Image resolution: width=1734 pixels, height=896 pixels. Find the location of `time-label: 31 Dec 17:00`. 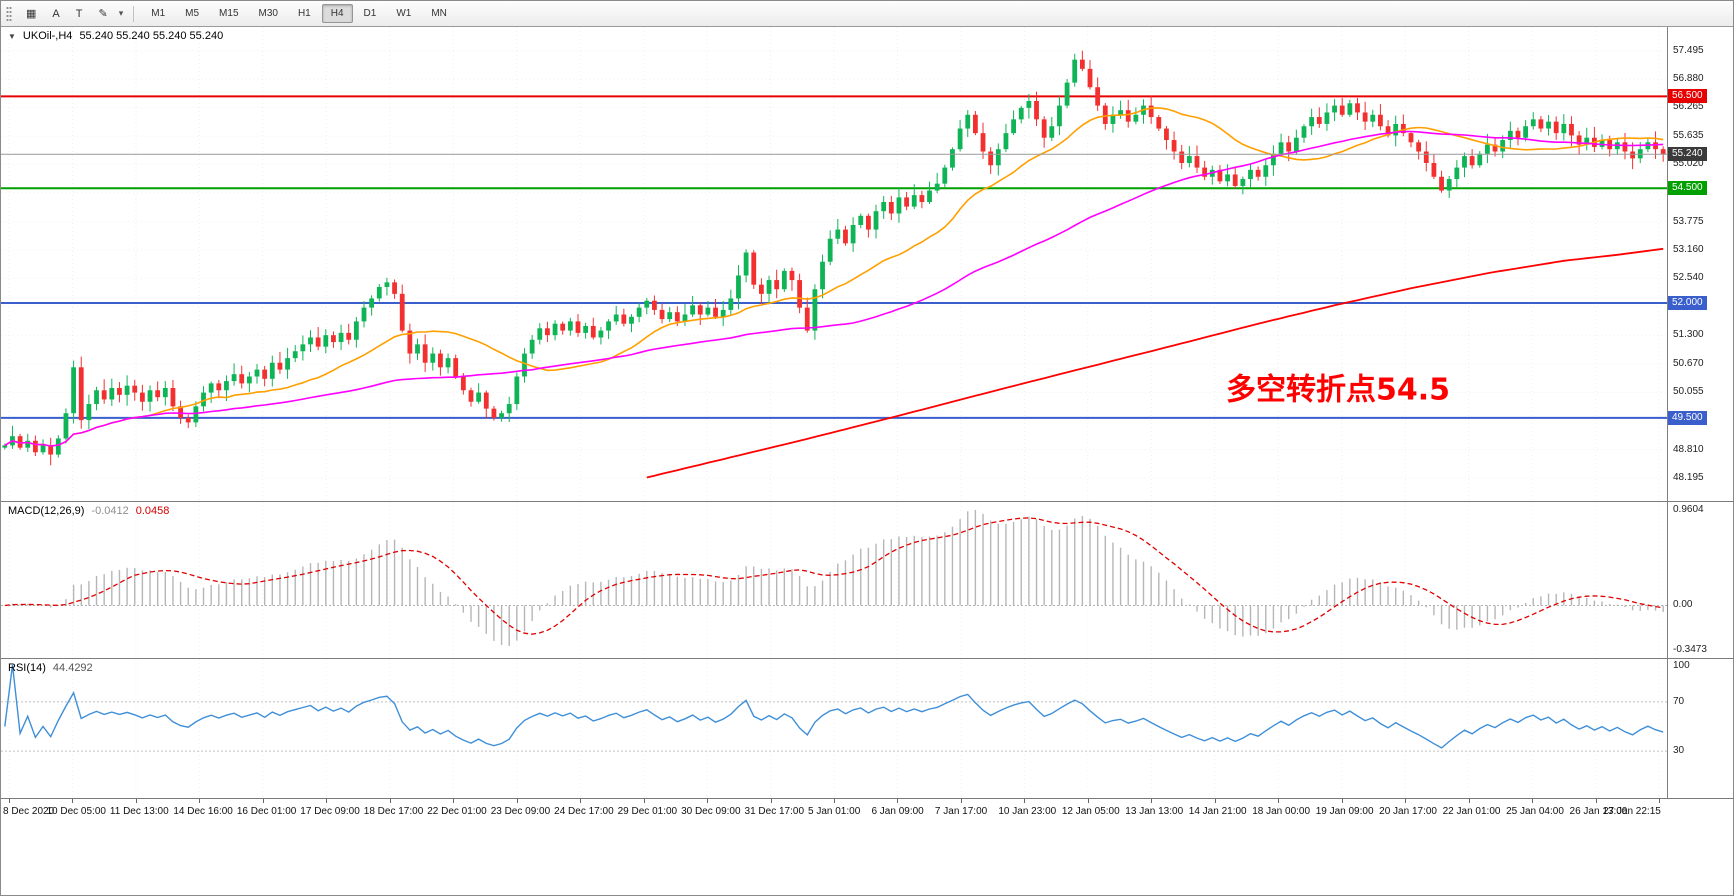

time-label: 31 Dec 17:00 is located at coordinates (774, 811).